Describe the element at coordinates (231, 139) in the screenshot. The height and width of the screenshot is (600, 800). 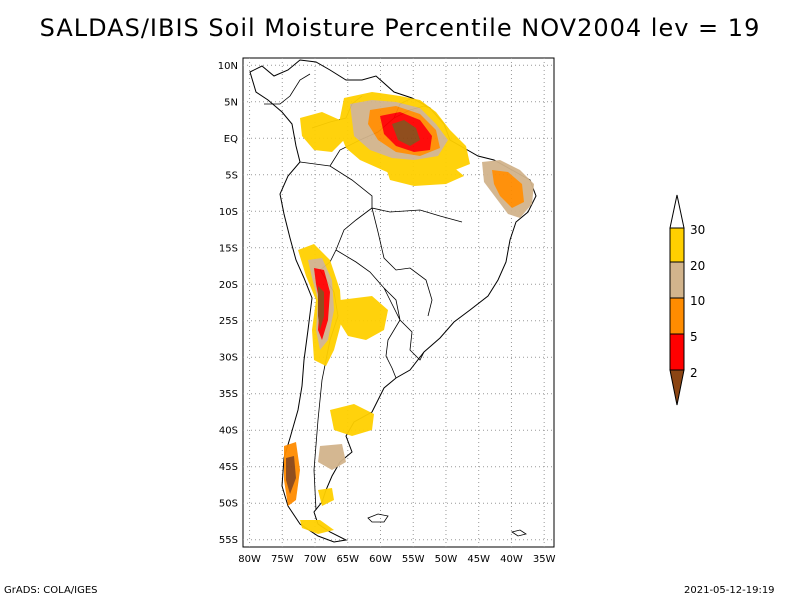
I see `lat-tick-label: EQ` at that location.